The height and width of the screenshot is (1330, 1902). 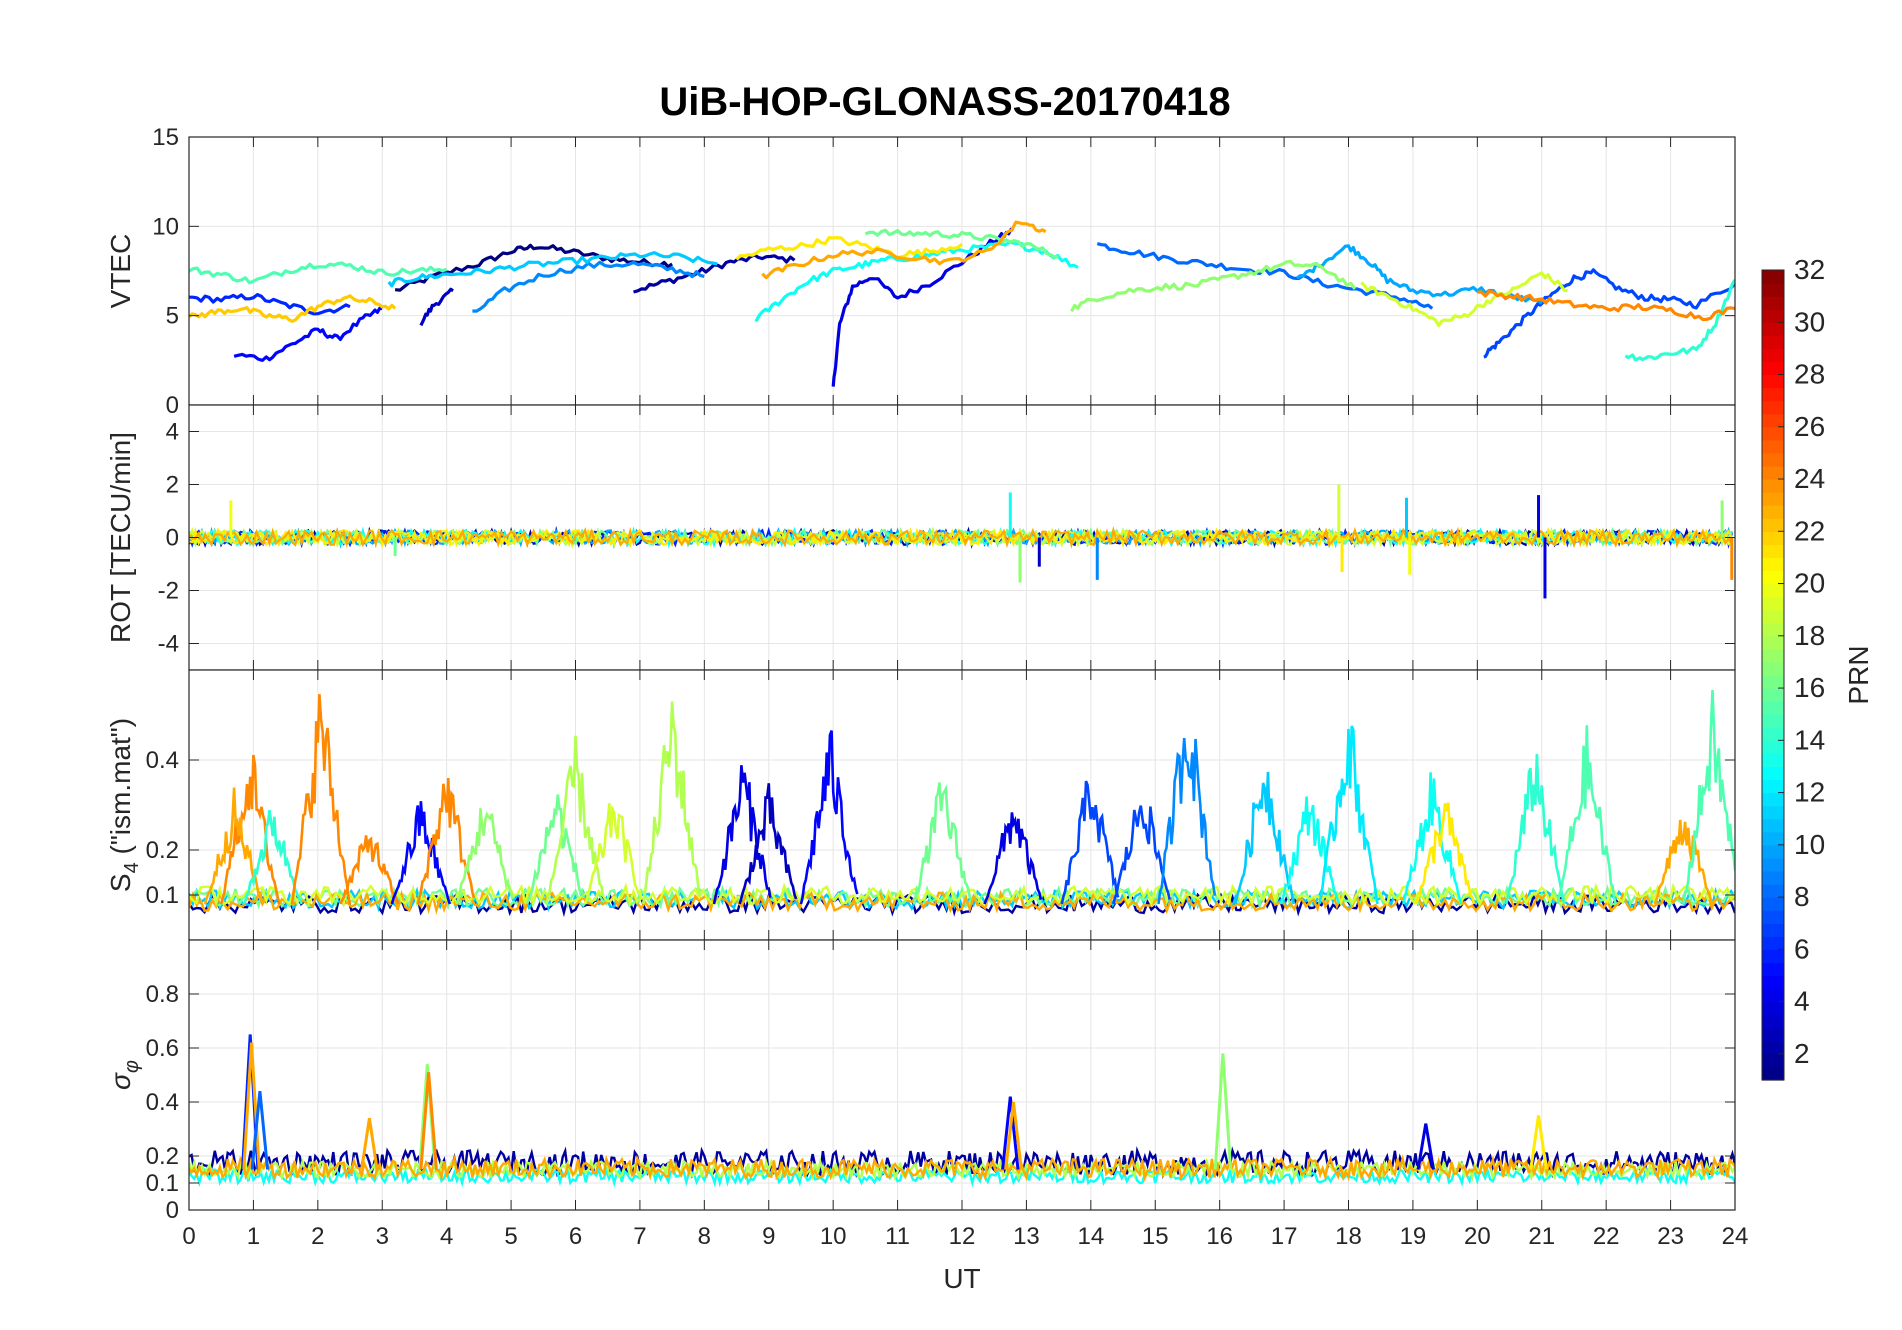 I want to click on xtick-label: 18, so click(x=1348, y=1236).